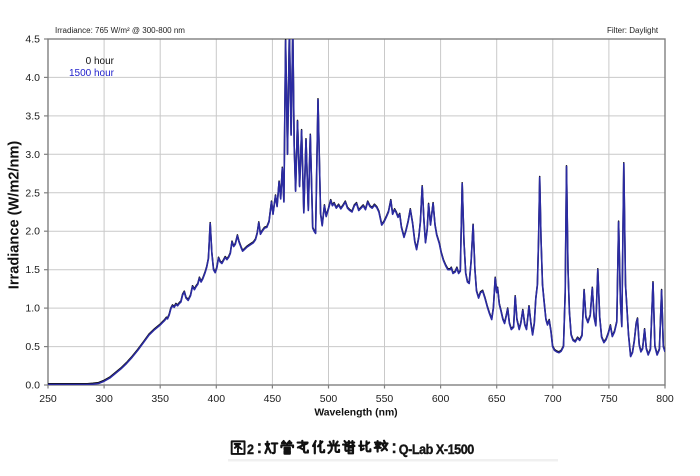  What do you see at coordinates (633, 30) in the screenshot?
I see `svg-text: Filter: Daylight` at bounding box center [633, 30].